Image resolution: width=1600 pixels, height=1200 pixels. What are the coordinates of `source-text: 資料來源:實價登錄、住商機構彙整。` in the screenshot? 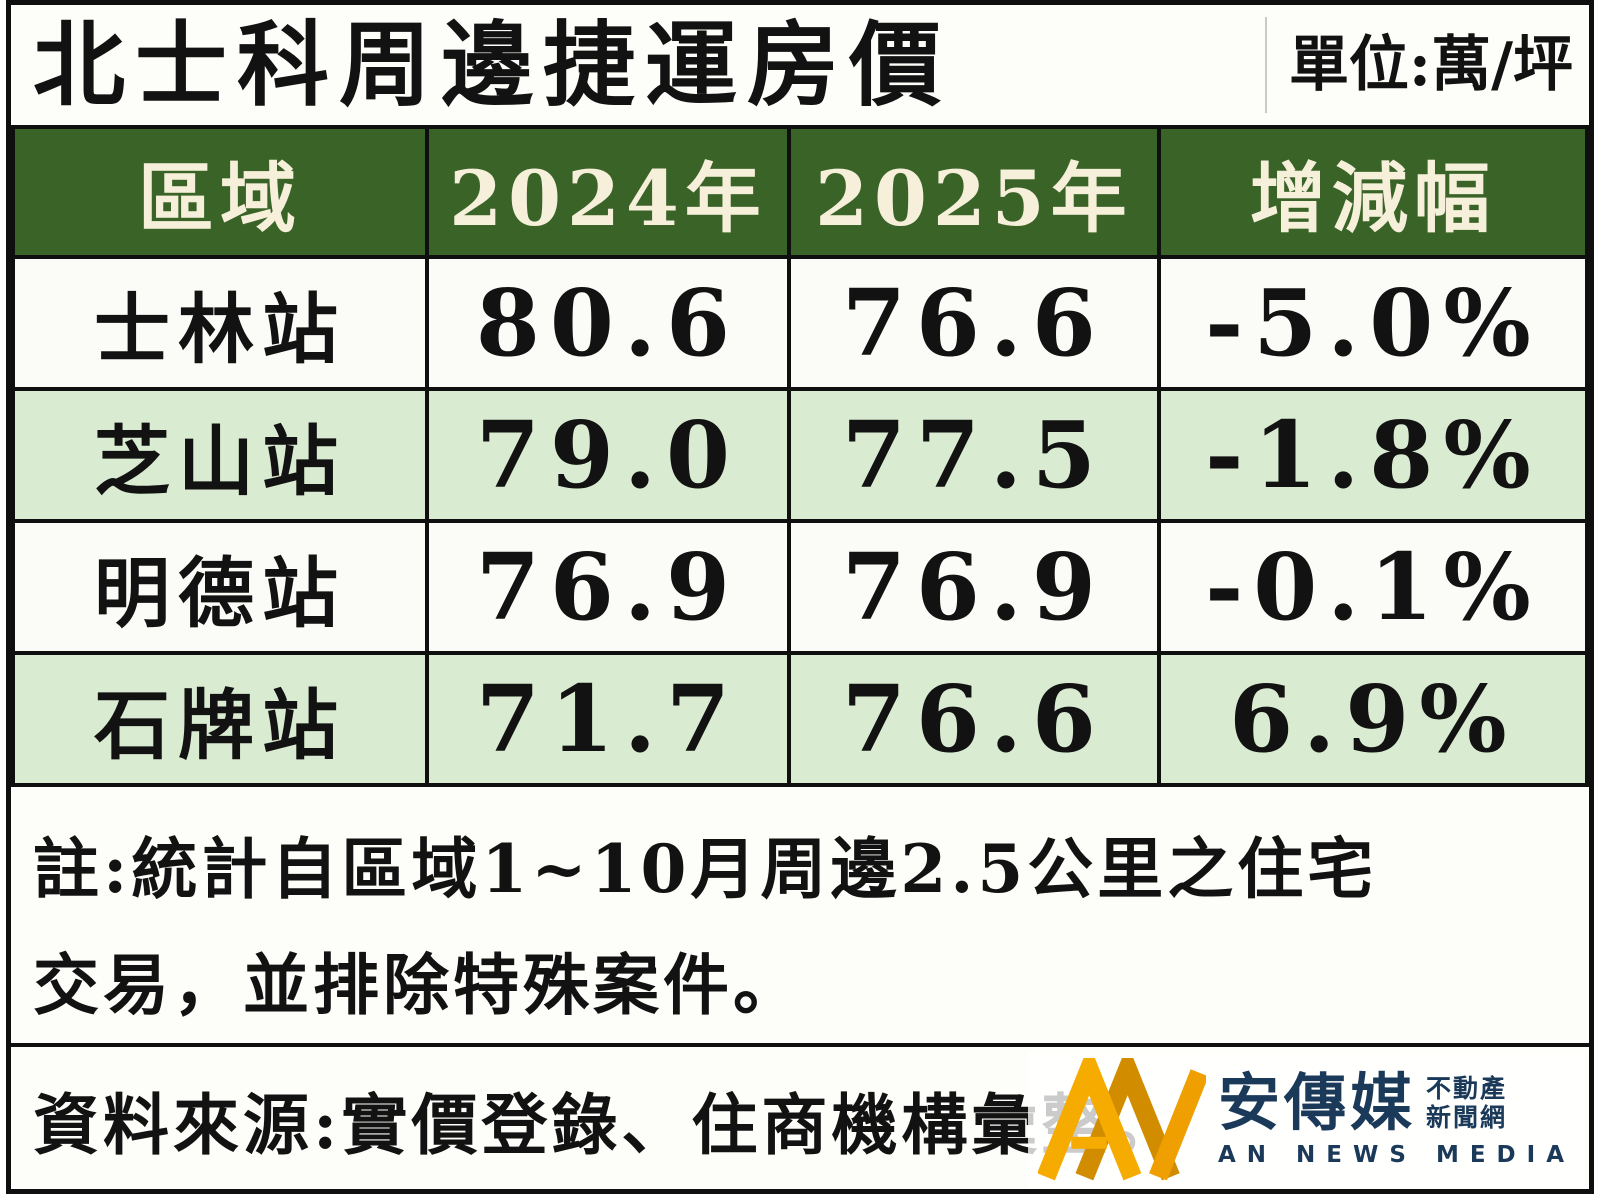 It's located at (607, 1125).